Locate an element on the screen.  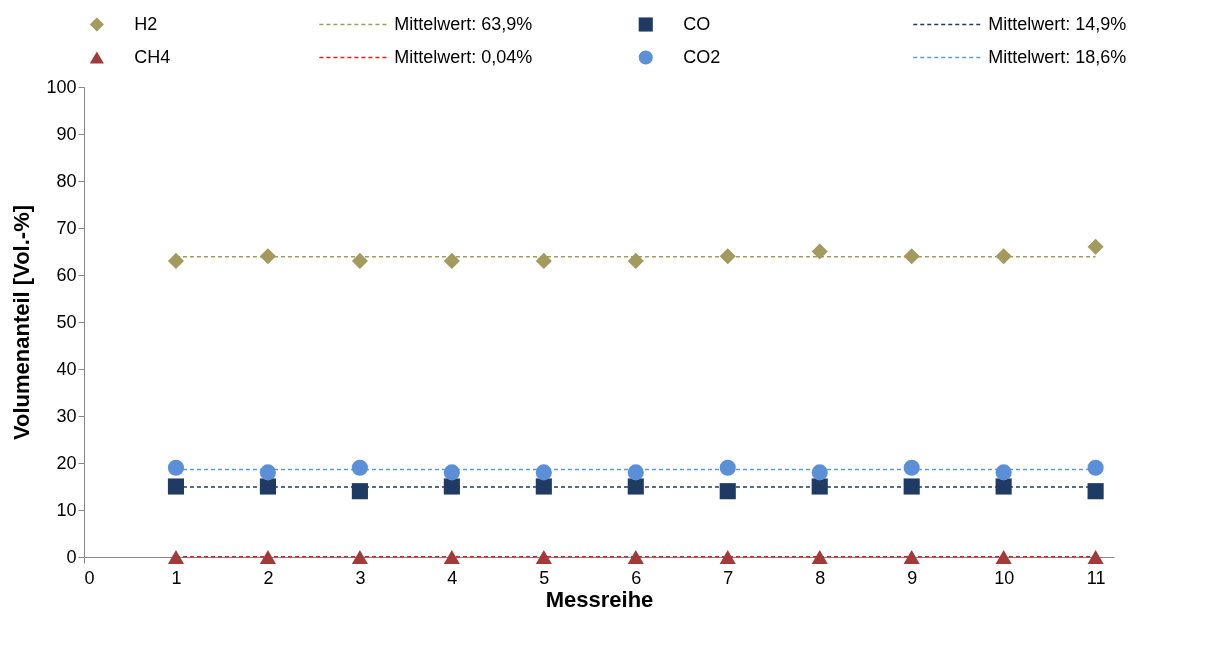
x-tick-label: 10 is located at coordinates (1004, 577).